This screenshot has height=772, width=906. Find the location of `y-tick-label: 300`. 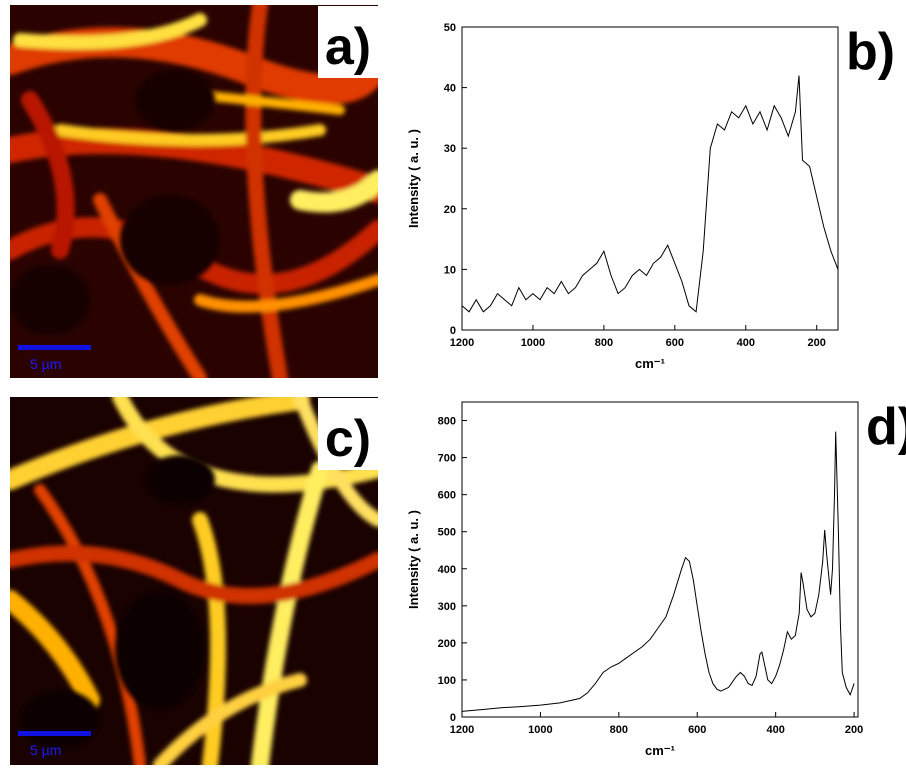

y-tick-label: 300 is located at coordinates (447, 607).